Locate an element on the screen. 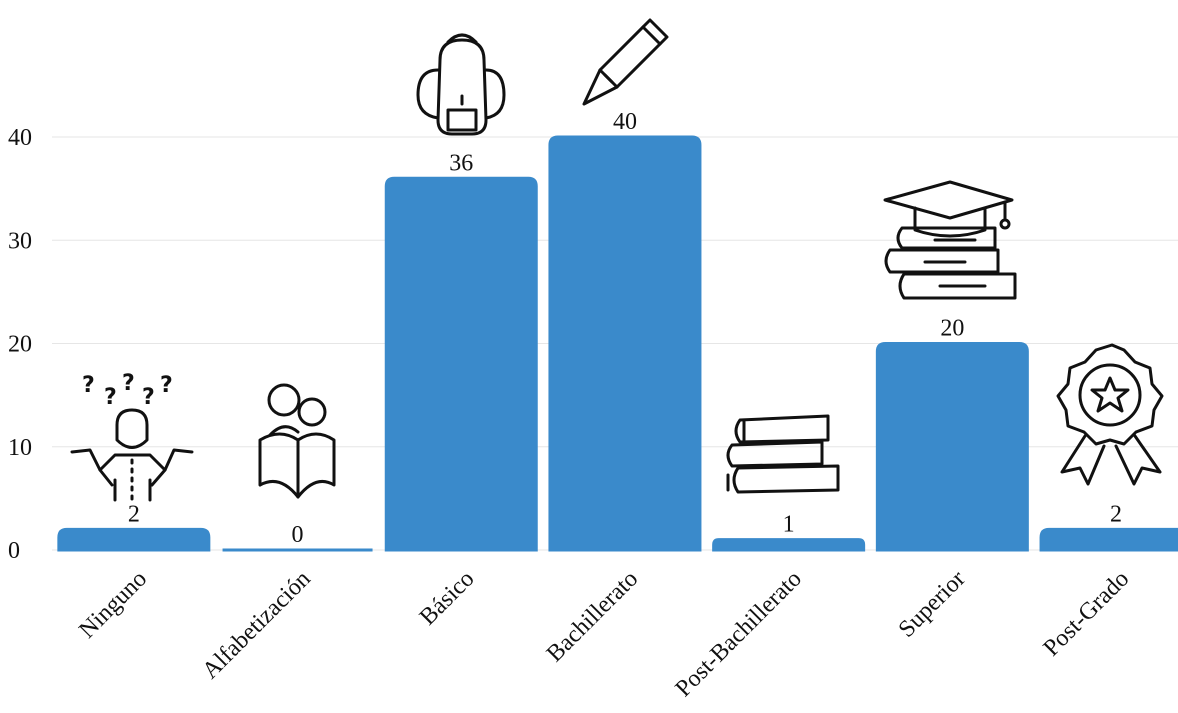 The height and width of the screenshot is (713, 1178). x-tick-label: Superior is located at coordinates (932, 604).